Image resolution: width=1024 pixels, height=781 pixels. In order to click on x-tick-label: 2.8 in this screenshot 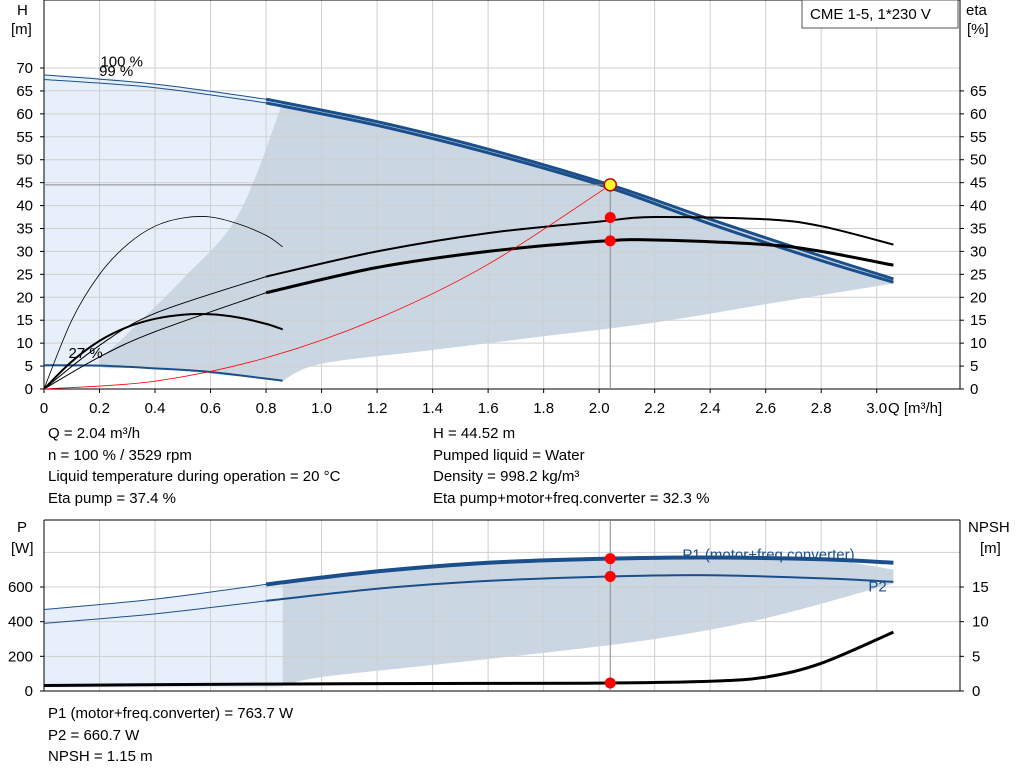, I will do `click(821, 408)`.